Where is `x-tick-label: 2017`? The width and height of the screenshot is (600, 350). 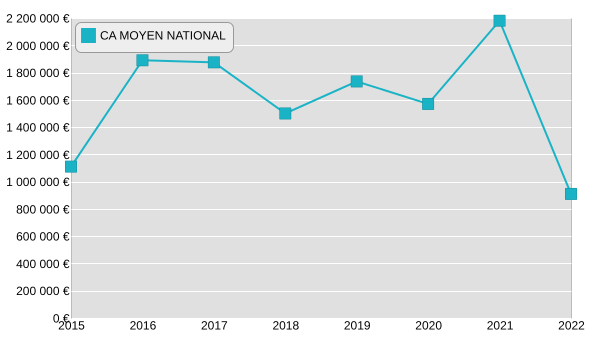 x-tick-label: 2017 is located at coordinates (214, 325).